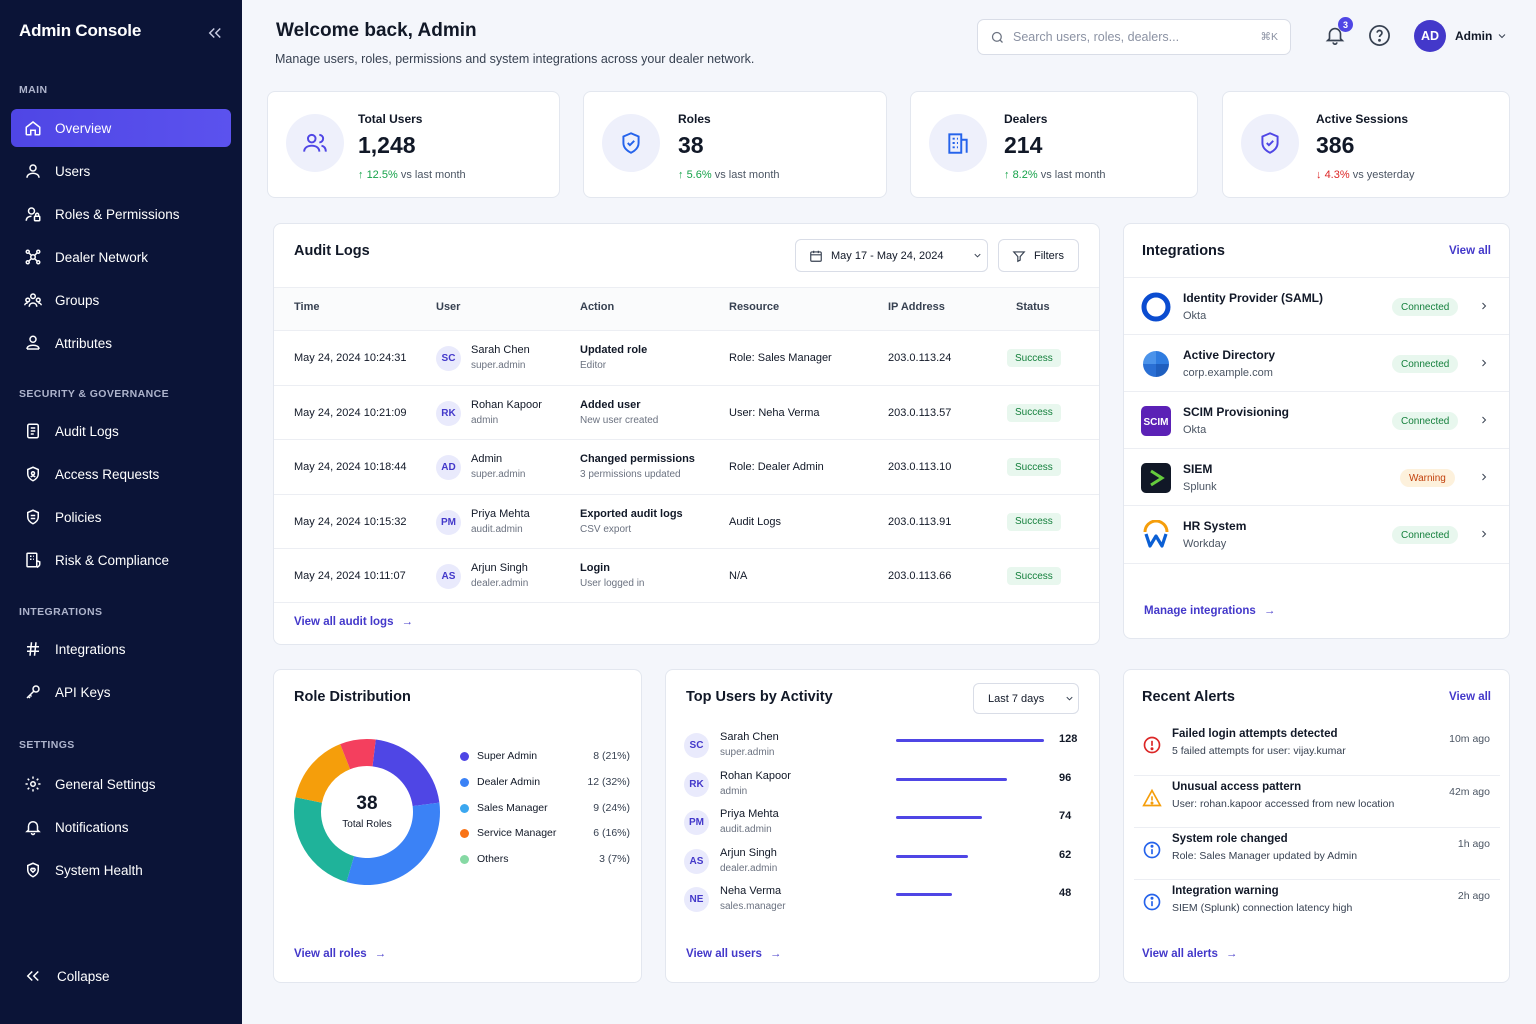 This screenshot has width=1536, height=1024. I want to click on sidebar-item-audit-logs: Audit Logs, so click(121, 431).